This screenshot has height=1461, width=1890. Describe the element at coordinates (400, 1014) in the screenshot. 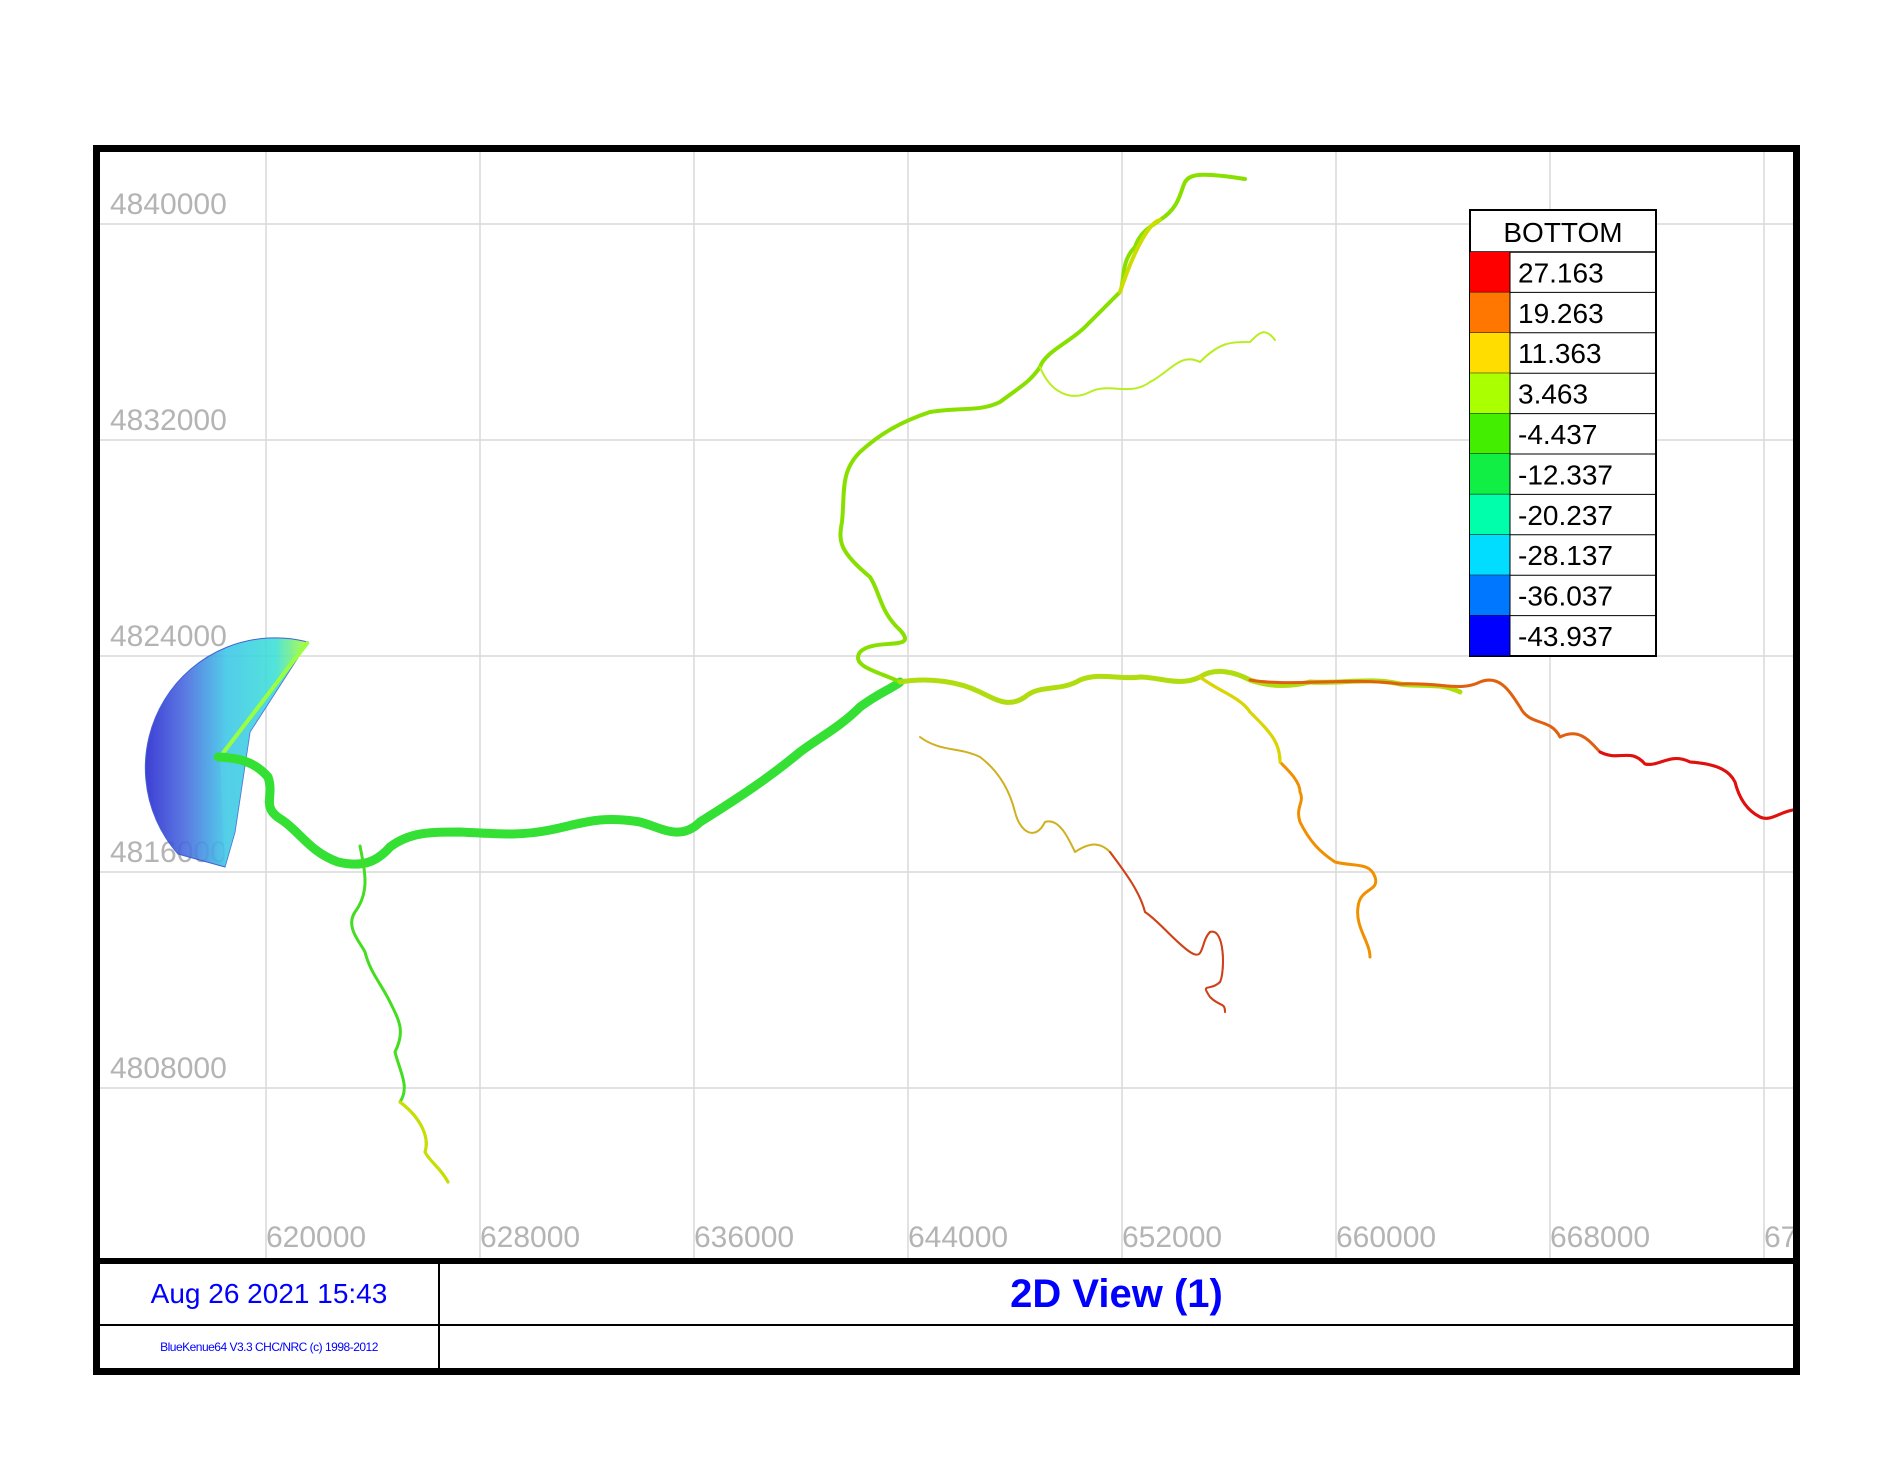

I see `southwest-tributary` at that location.